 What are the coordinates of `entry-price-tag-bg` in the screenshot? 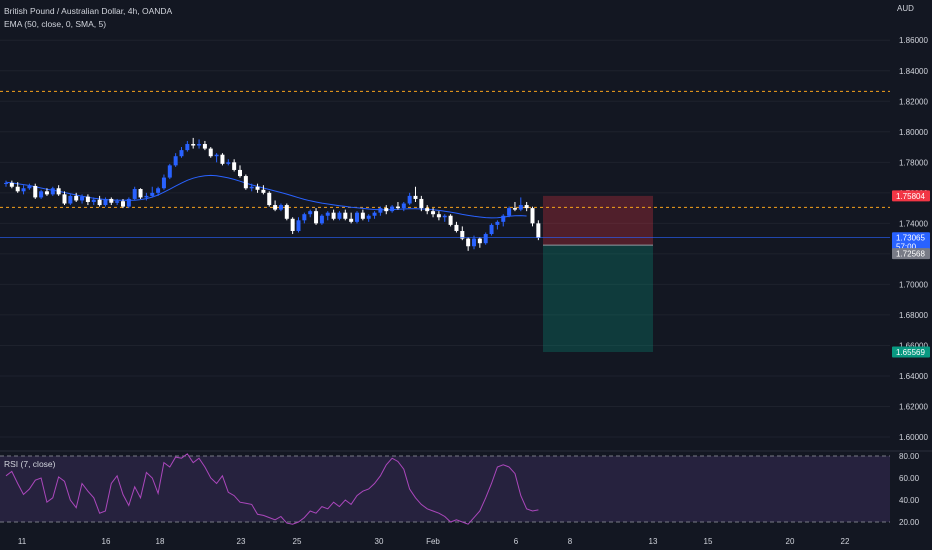 It's located at (911, 254).